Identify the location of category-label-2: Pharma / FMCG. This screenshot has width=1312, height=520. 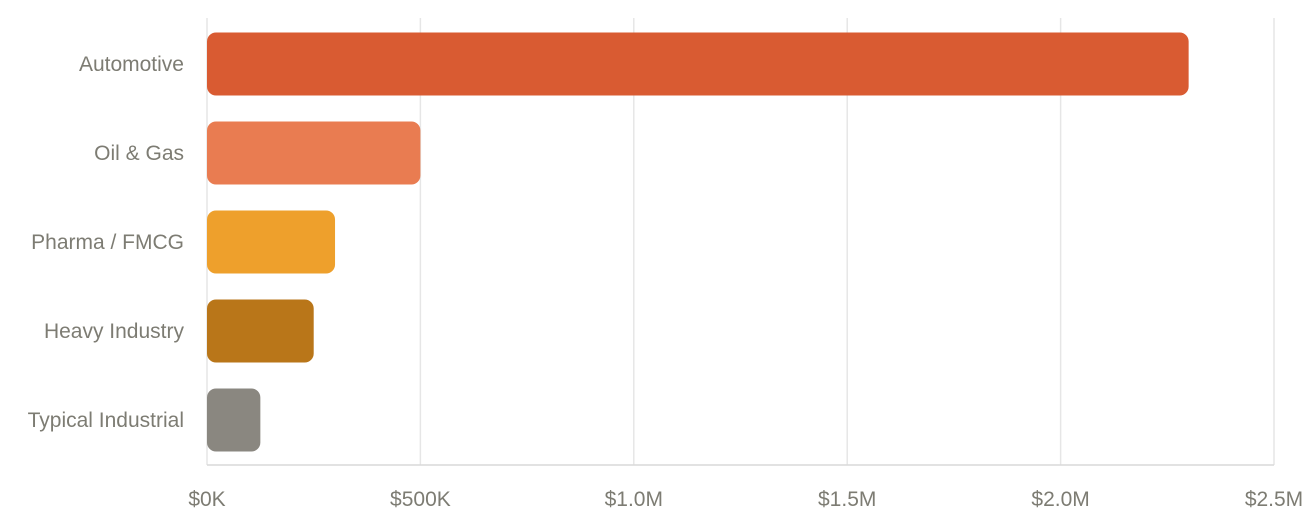
(107, 242).